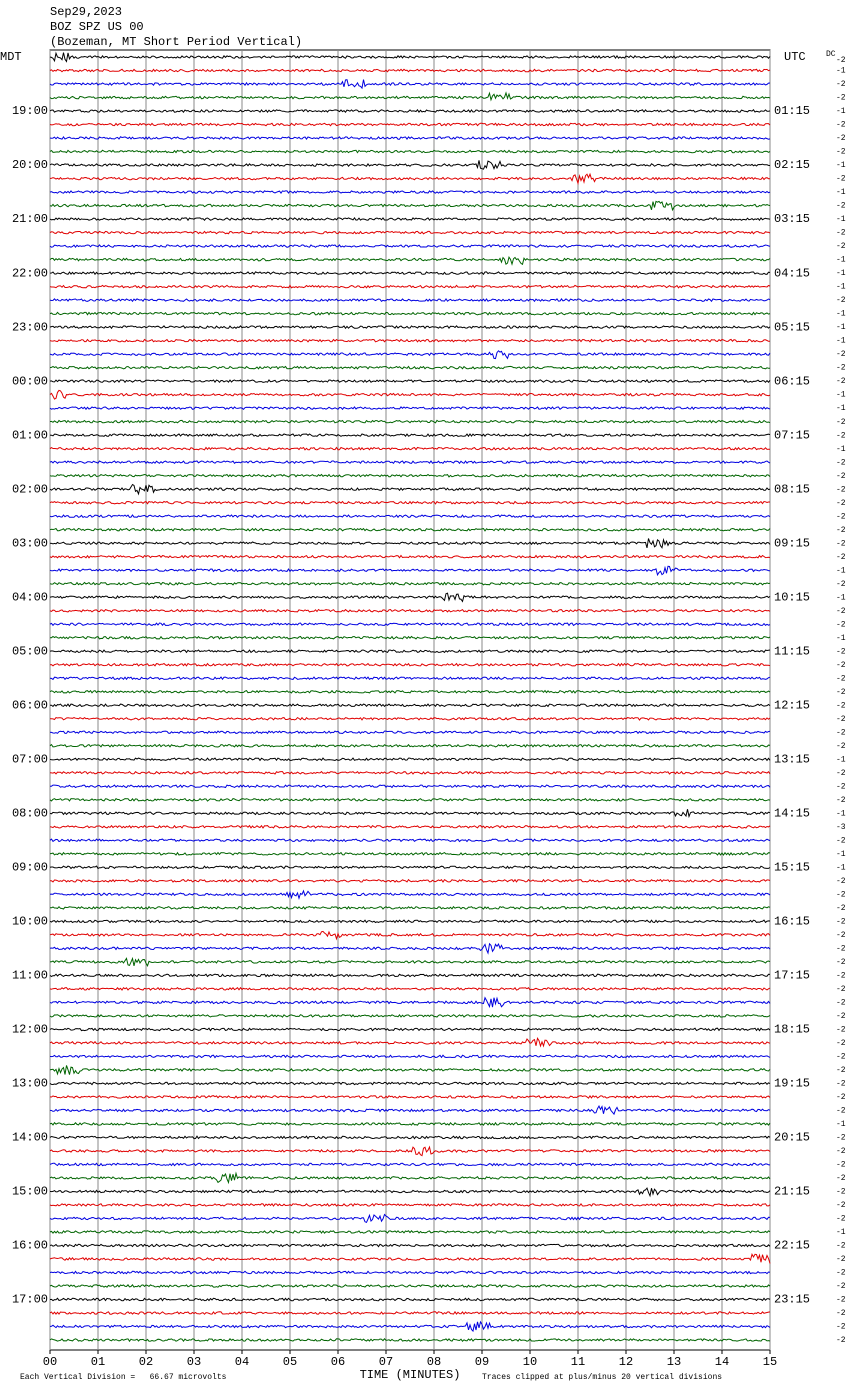 The width and height of the screenshot is (850, 1390). Describe the element at coordinates (30, 651) in the screenshot. I see `mdt-label: 05:00` at that location.